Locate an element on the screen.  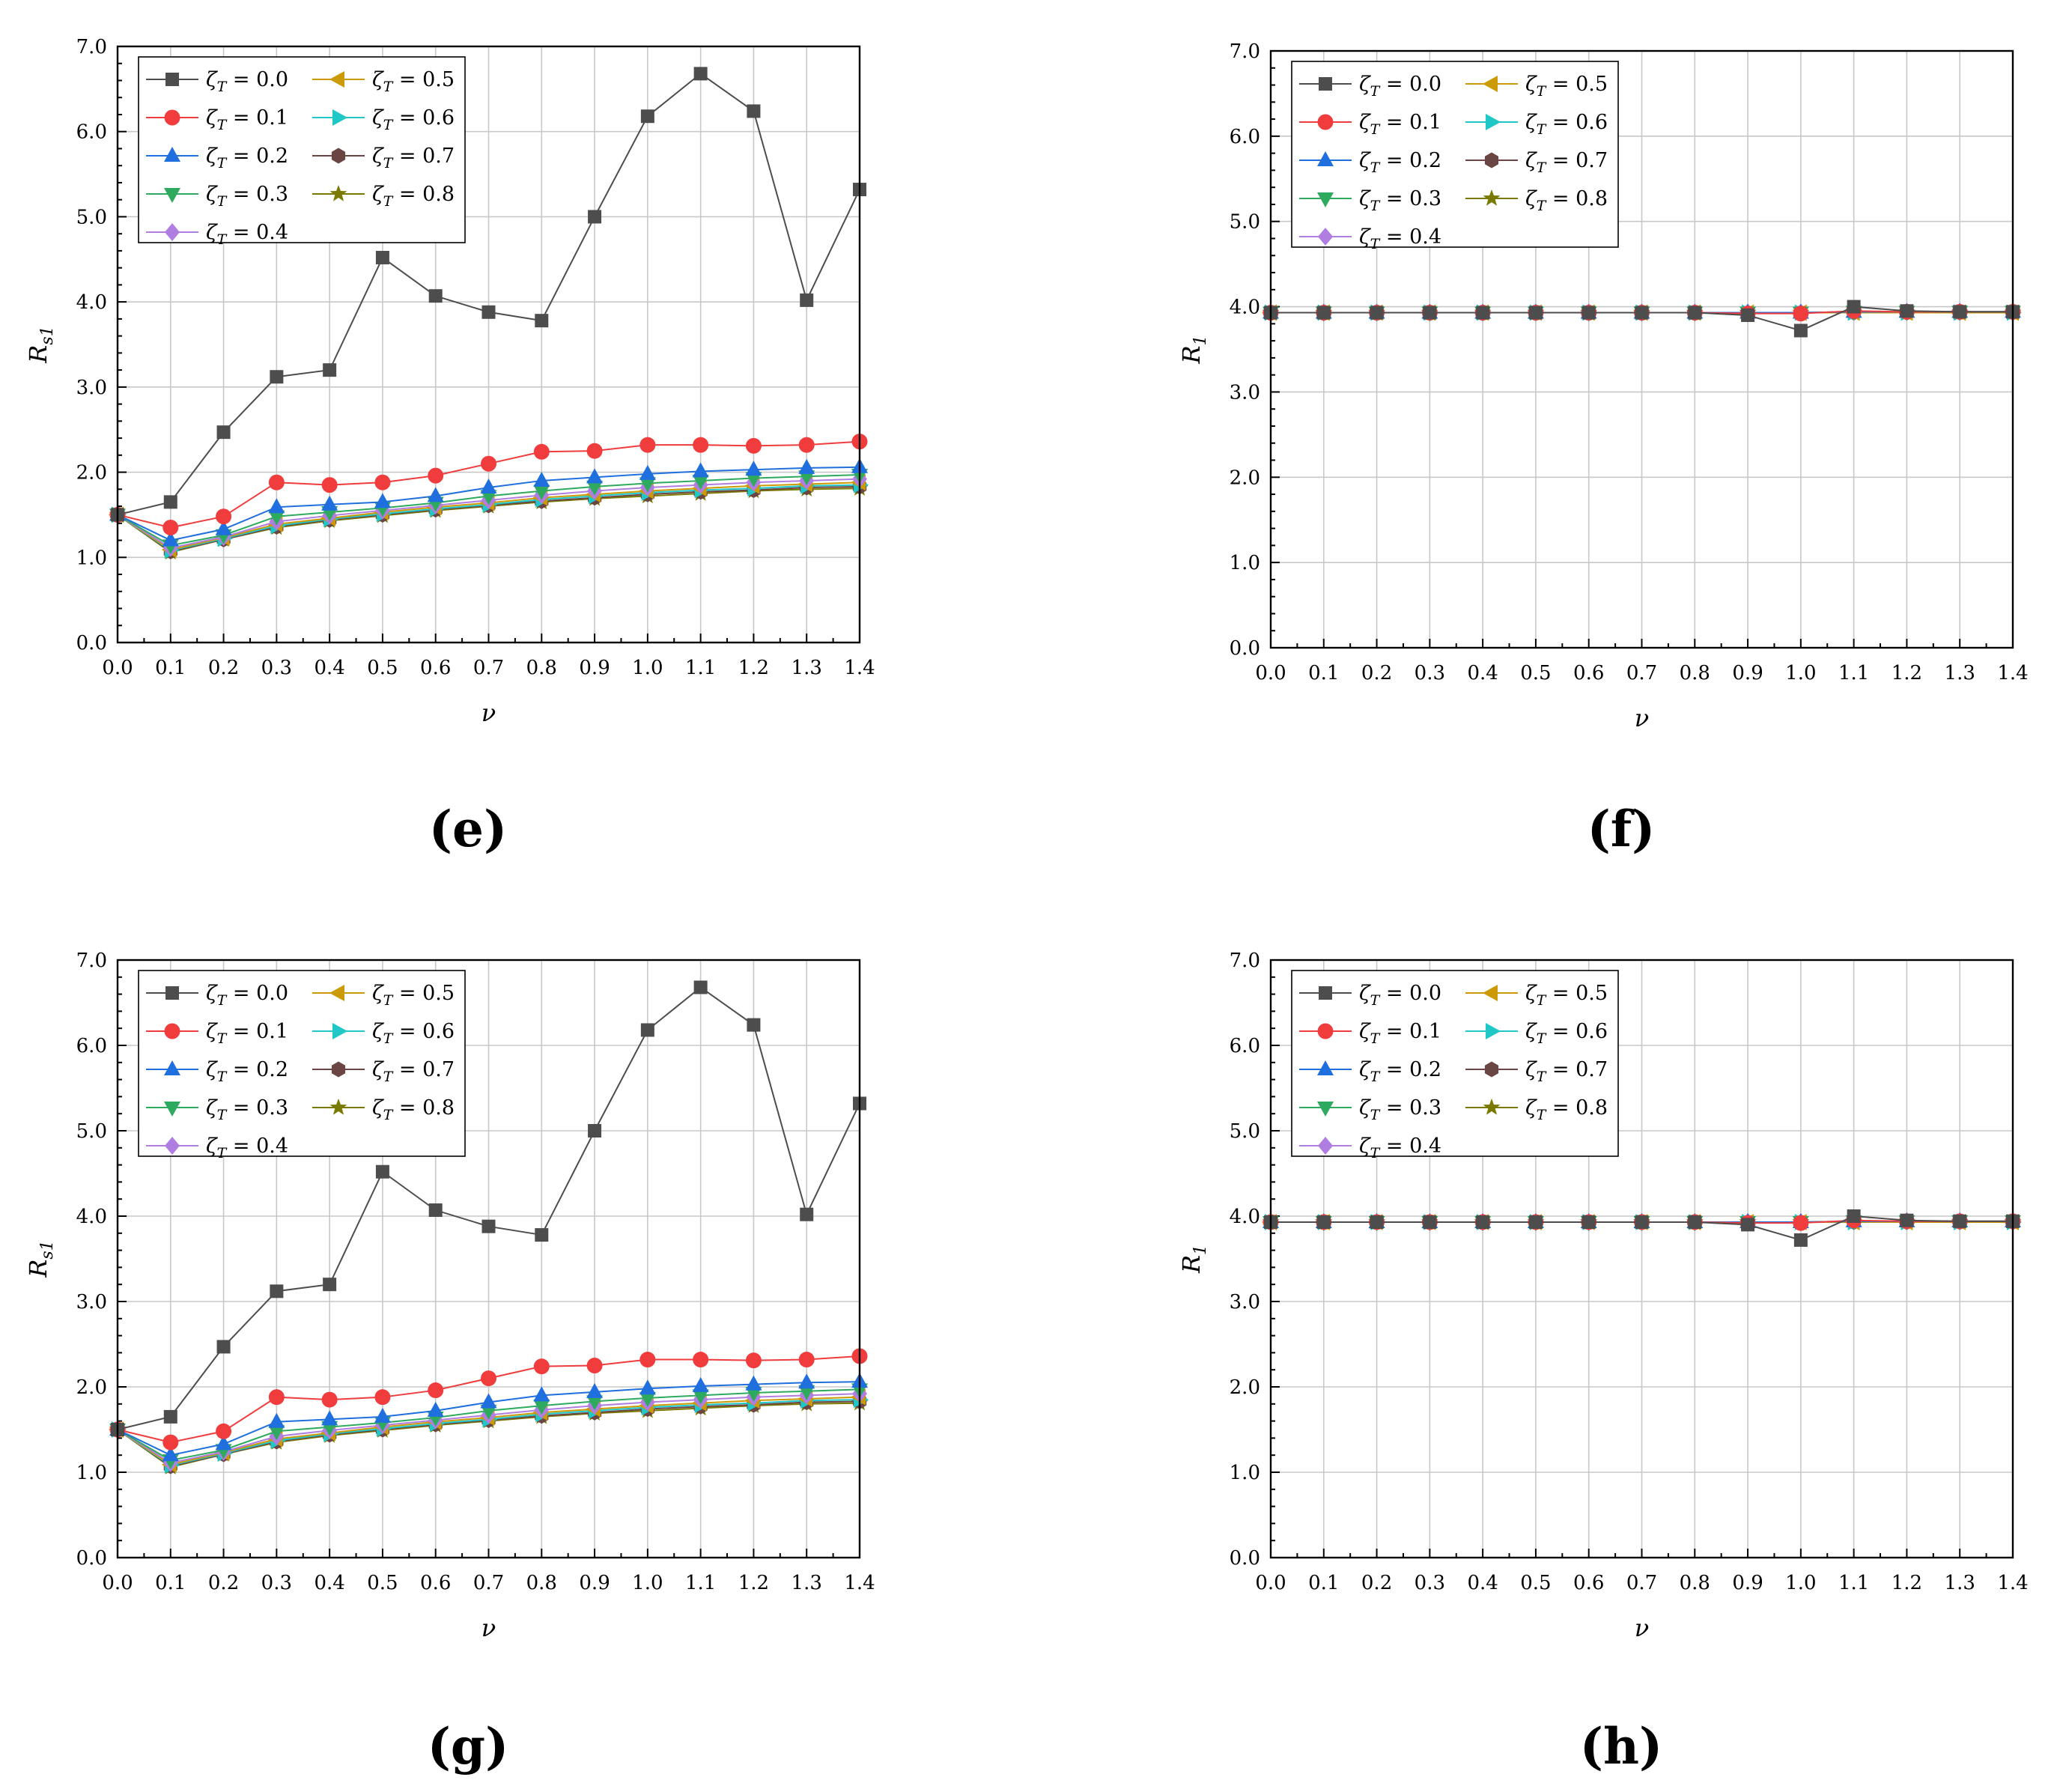
grid is located at coordinates (1642, 1259).